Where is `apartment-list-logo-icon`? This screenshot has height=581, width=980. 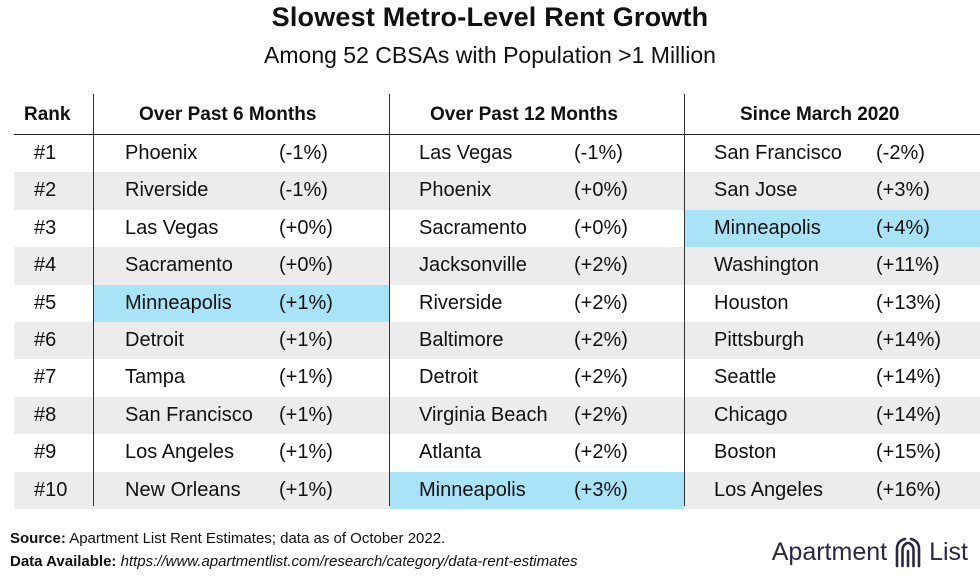 apartment-list-logo-icon is located at coordinates (908, 552).